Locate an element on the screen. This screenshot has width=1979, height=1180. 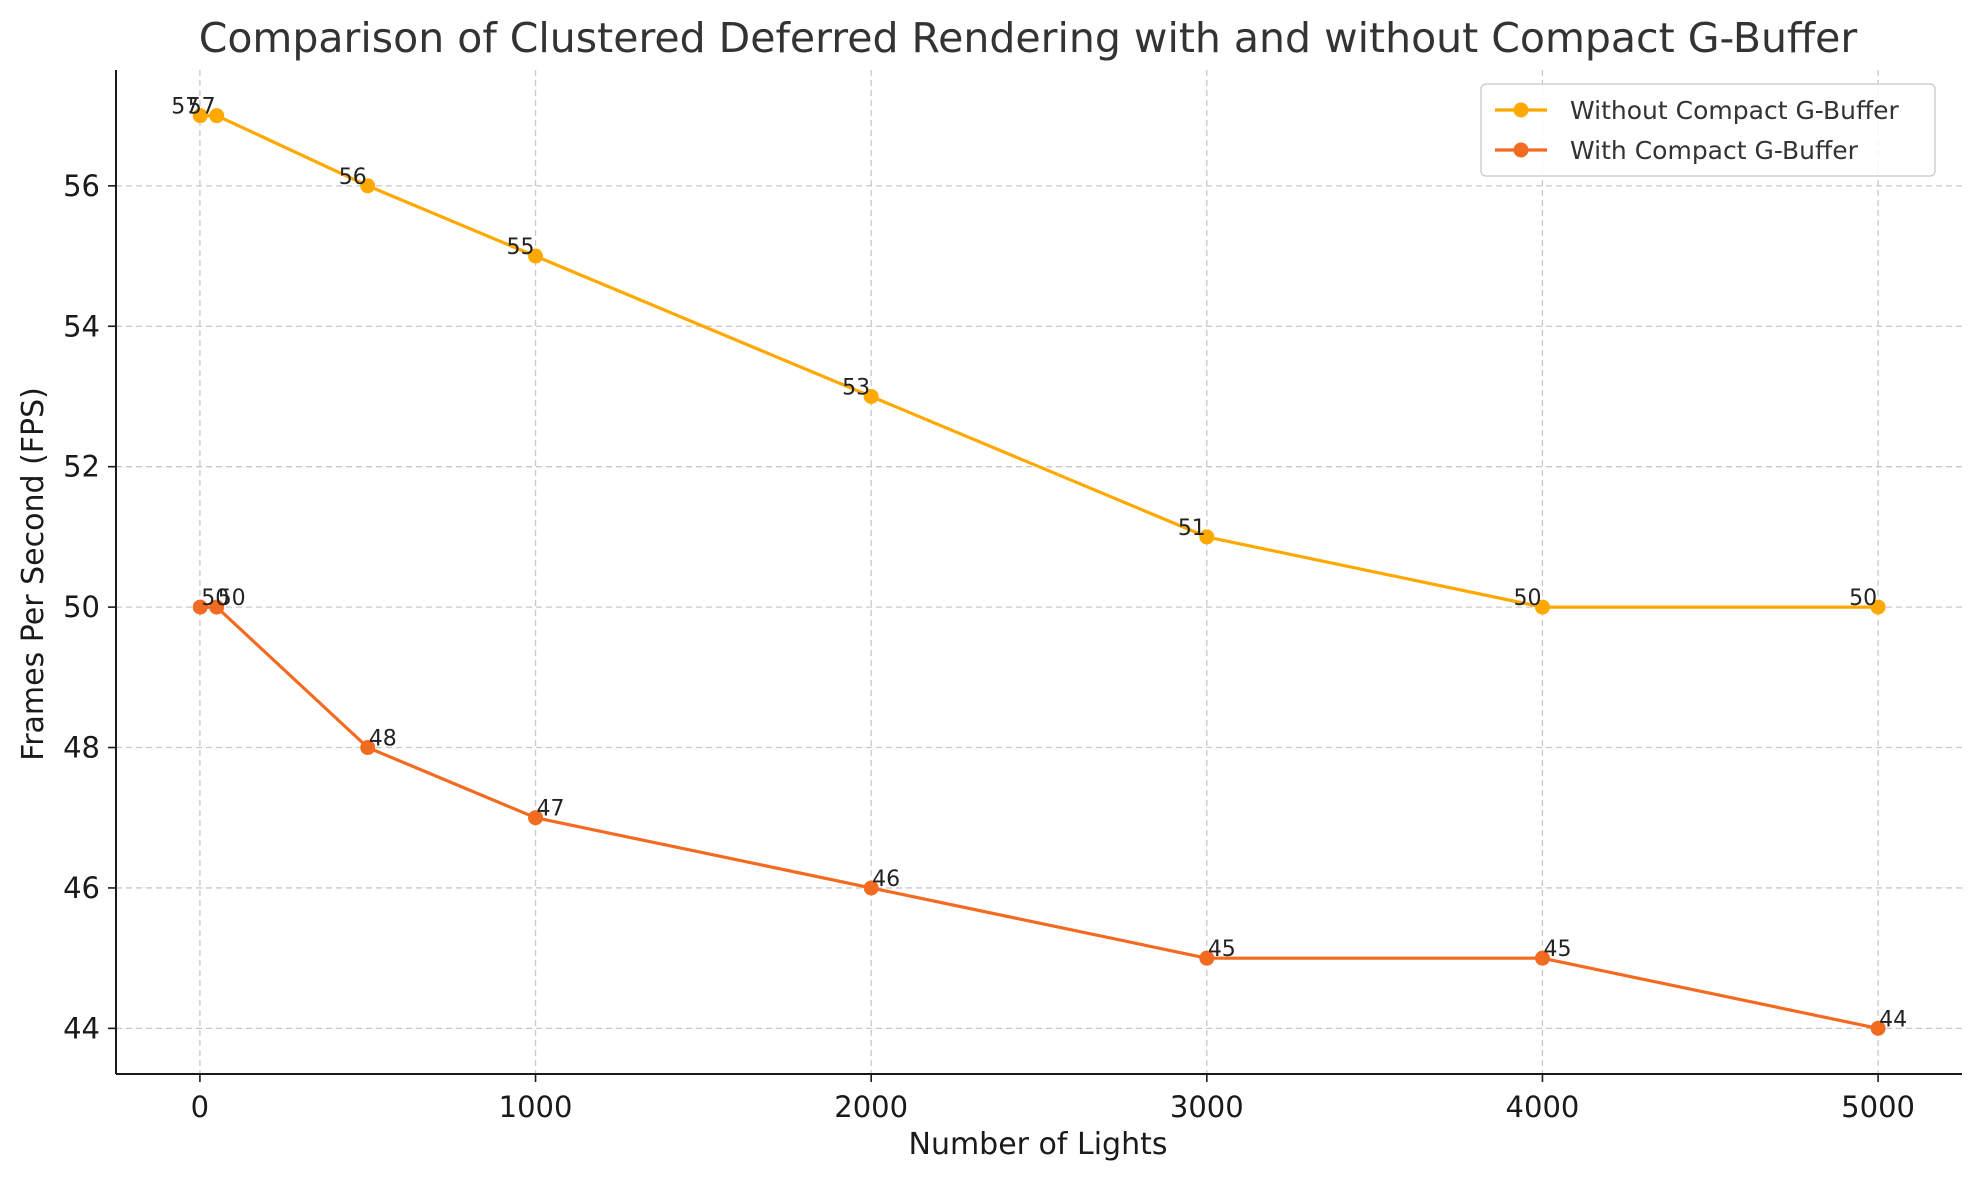
data-label: 46 is located at coordinates (886, 879).